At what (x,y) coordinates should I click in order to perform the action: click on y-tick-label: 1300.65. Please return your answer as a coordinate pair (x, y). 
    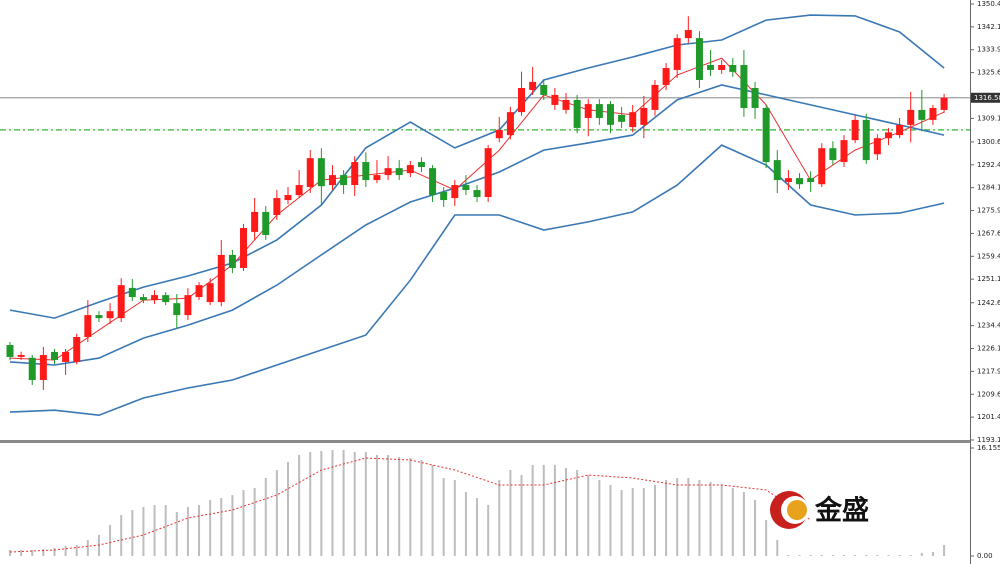
    Looking at the image, I should click on (988, 142).